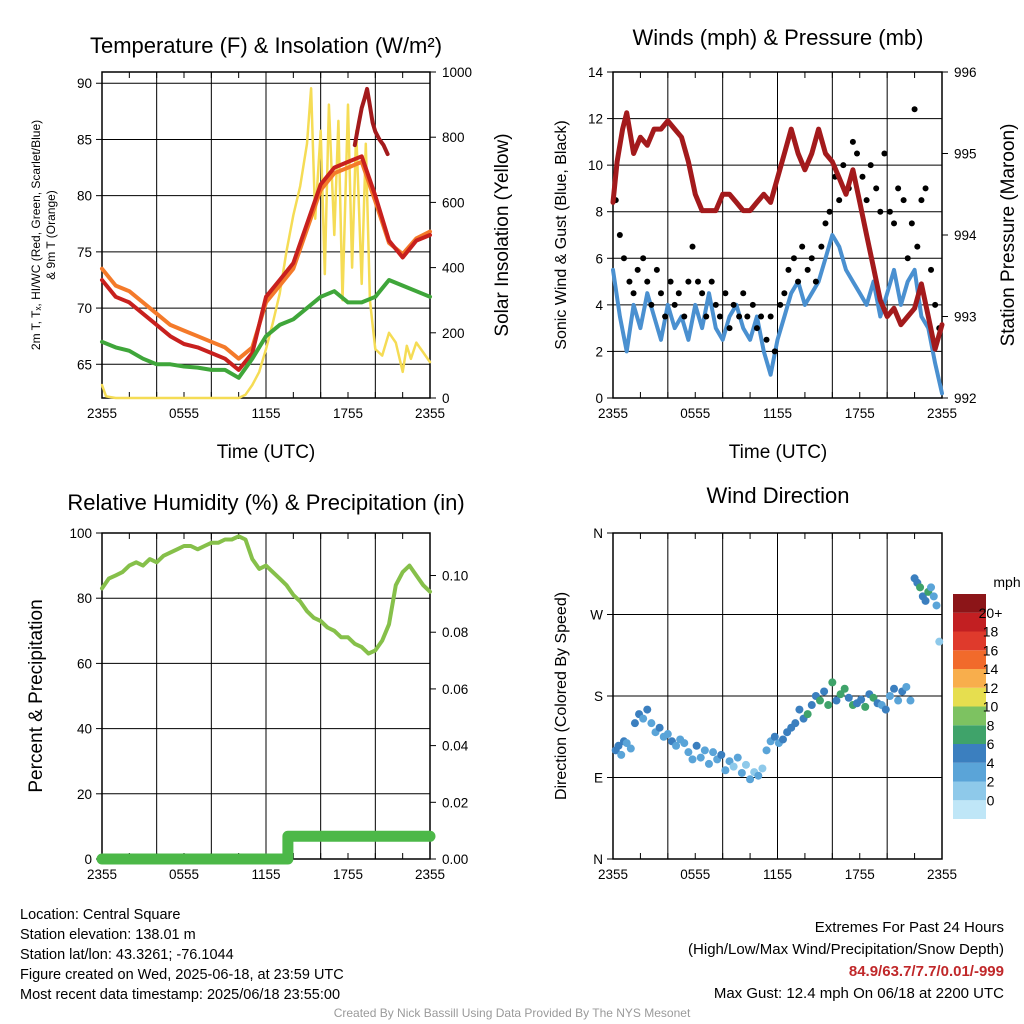  I want to click on temp-ytick-label: 90, so click(84, 83).